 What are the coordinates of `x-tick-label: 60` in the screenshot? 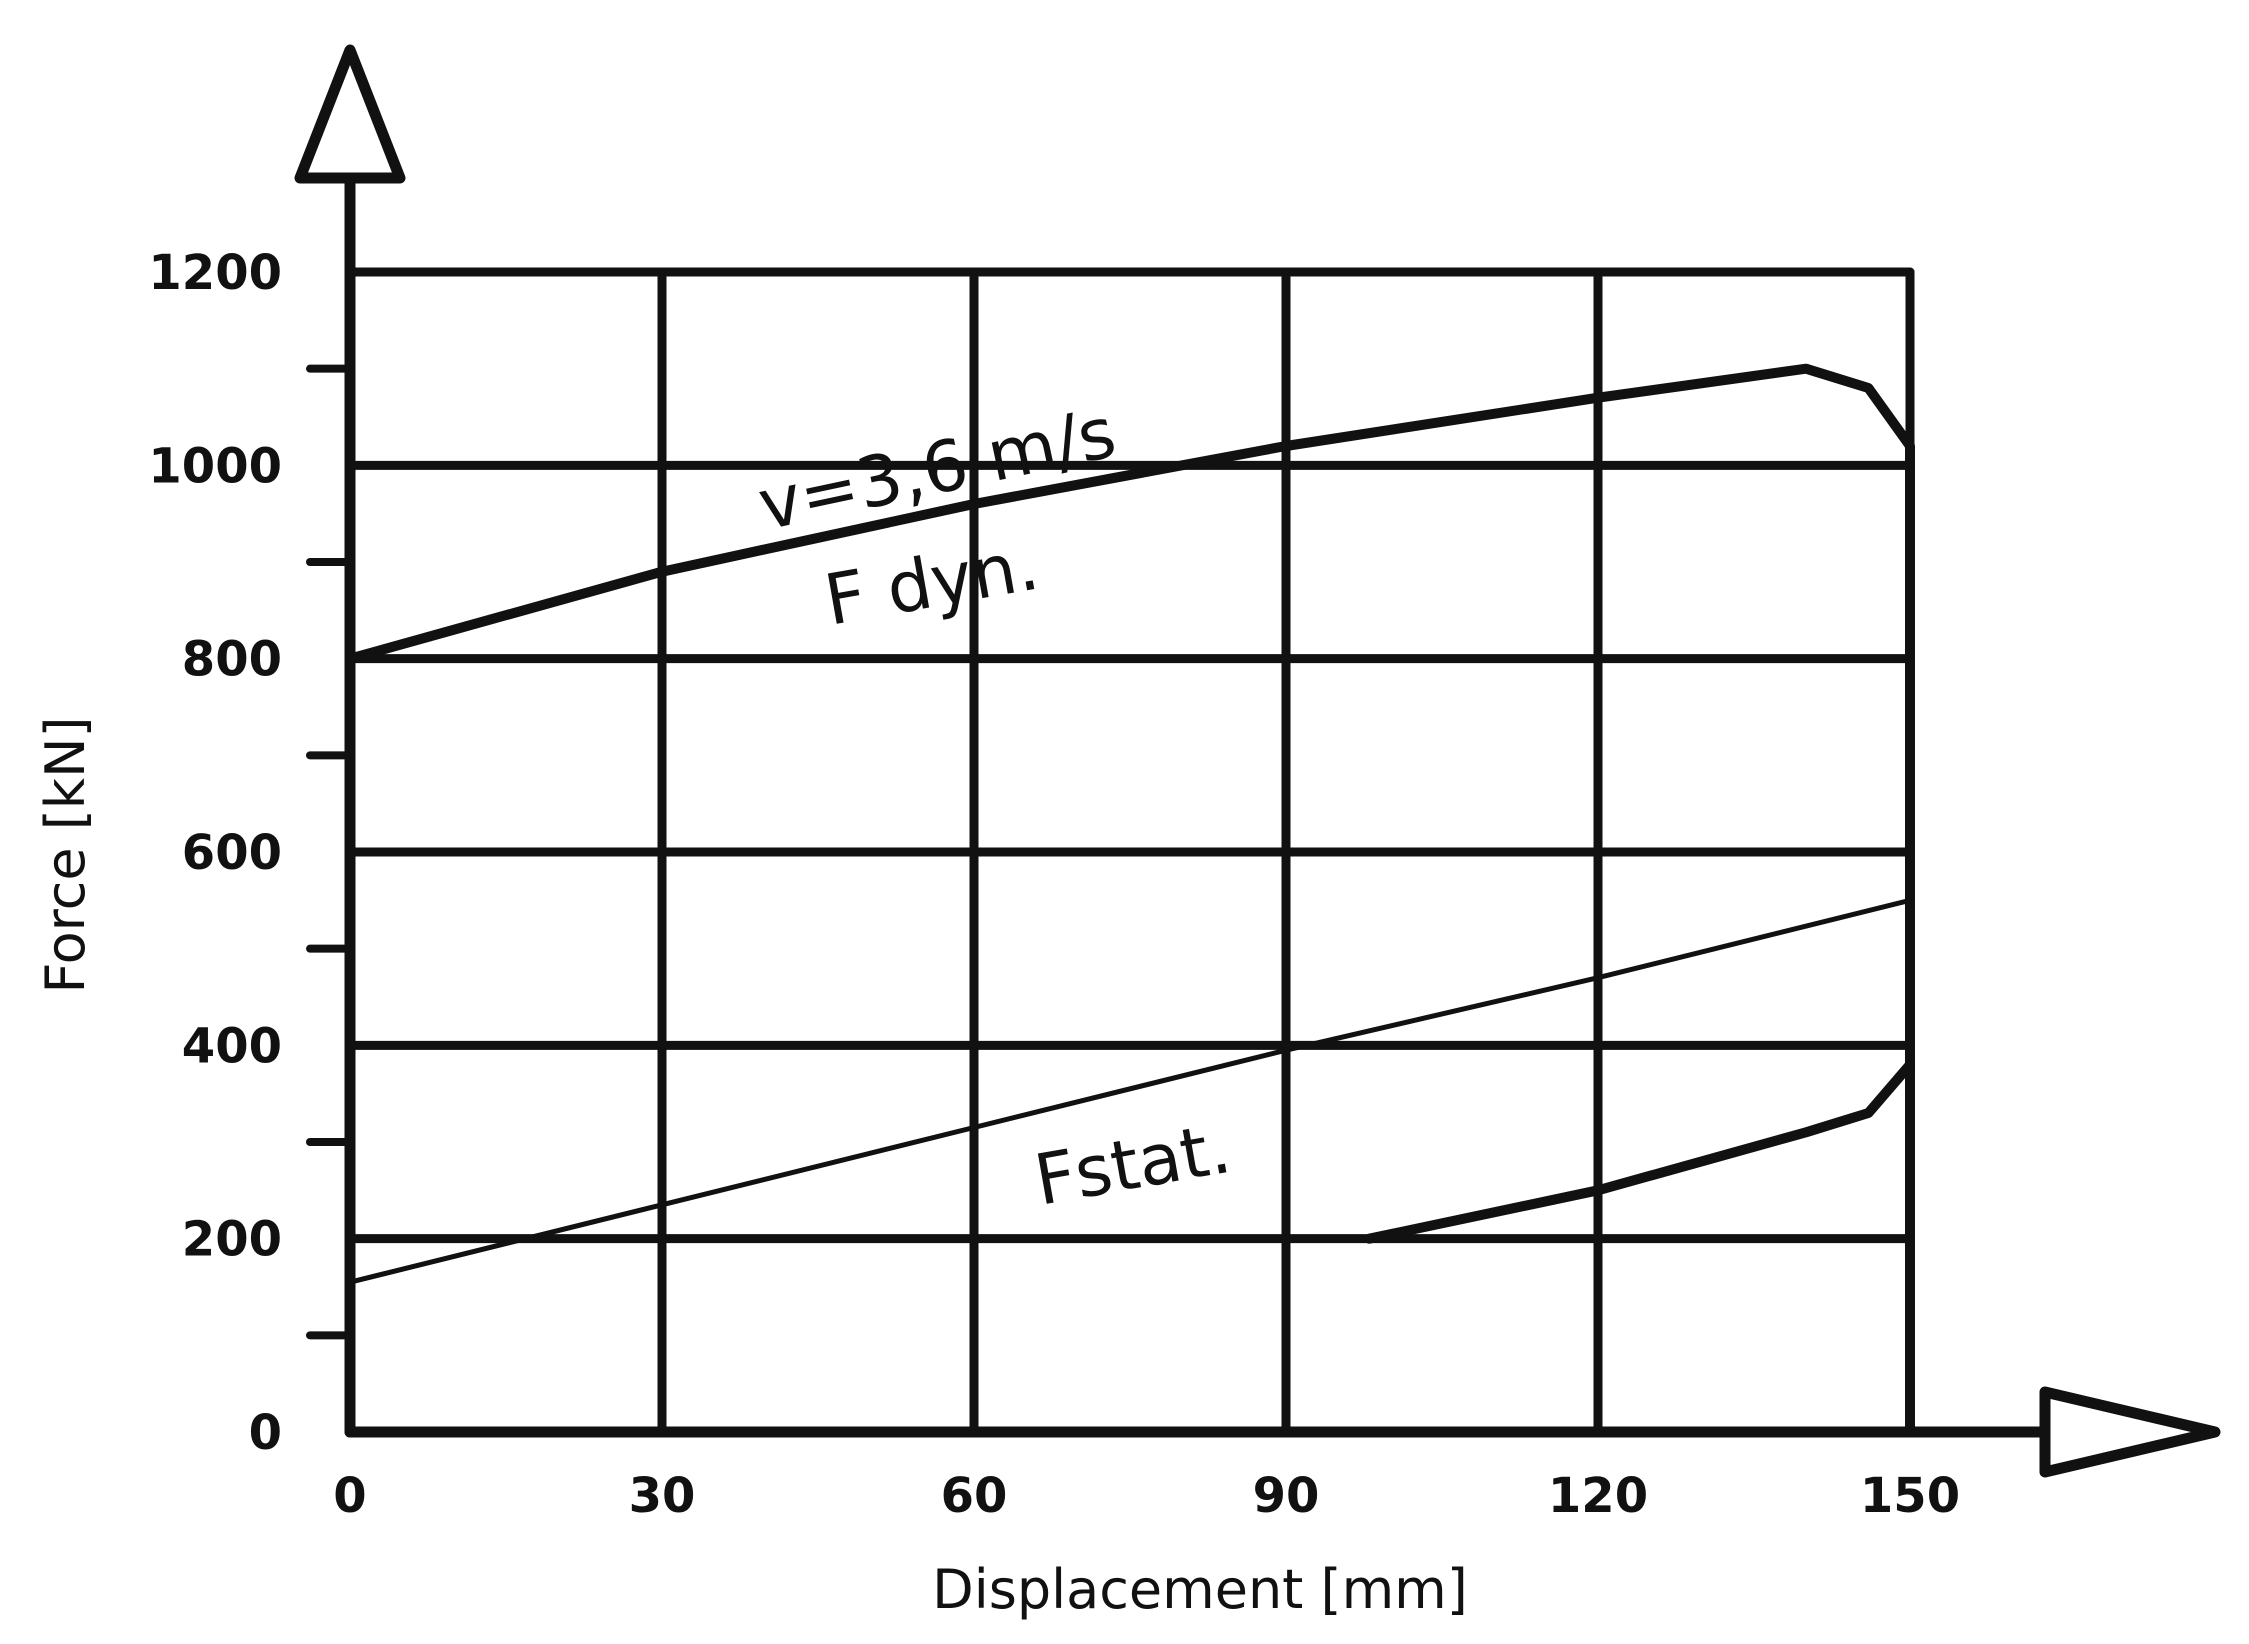 It's located at (974, 1496).